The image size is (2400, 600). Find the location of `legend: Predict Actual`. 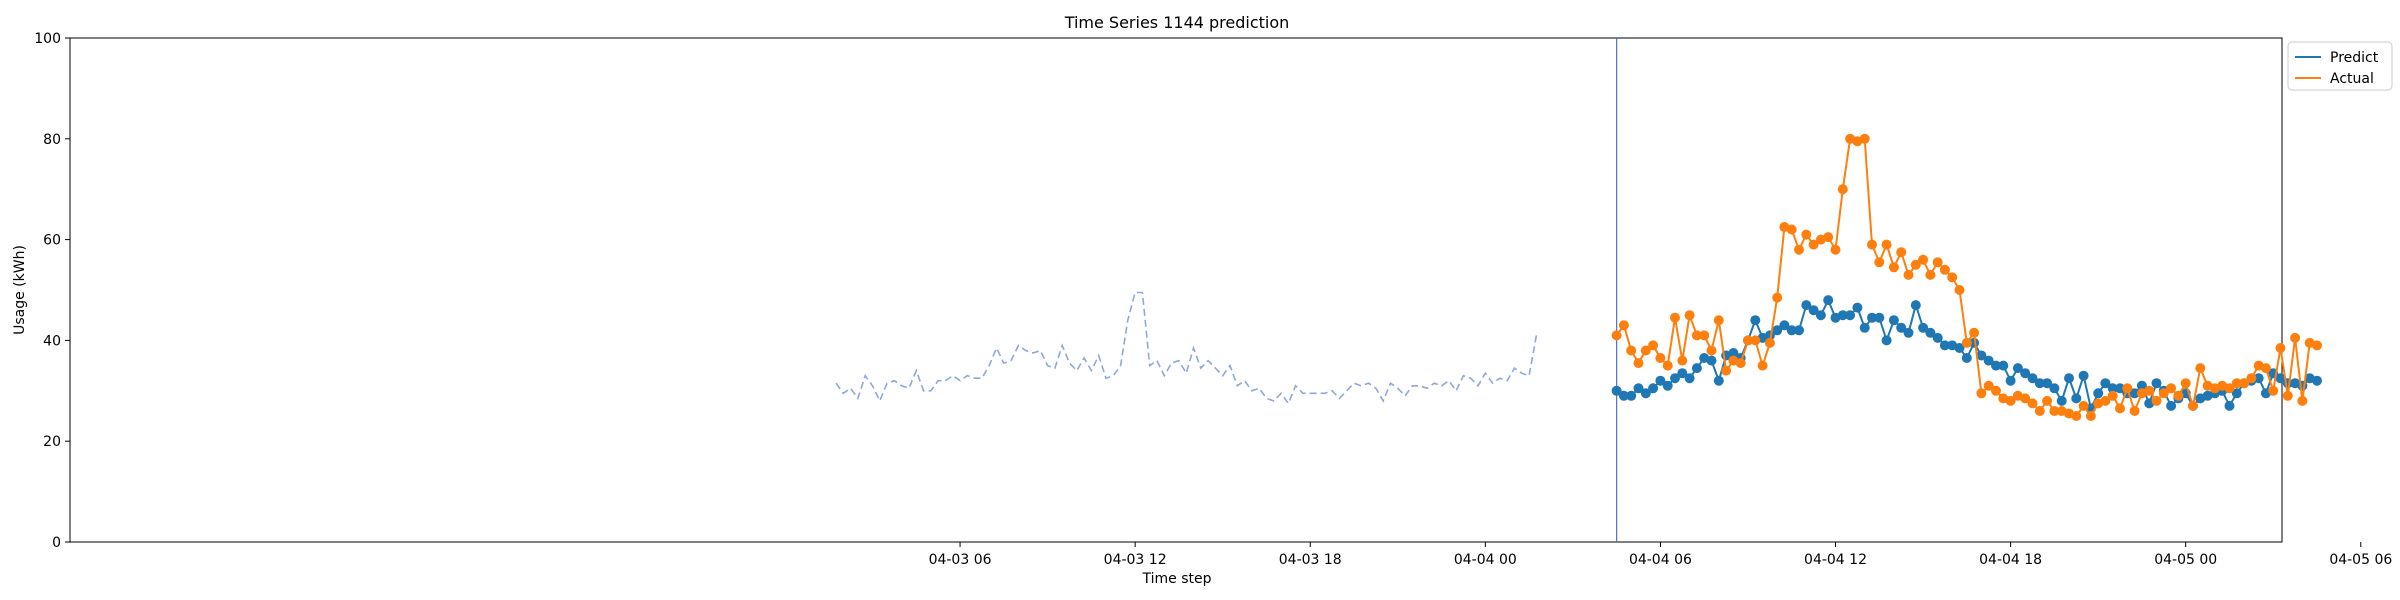

legend: Predict Actual is located at coordinates (2340, 66).